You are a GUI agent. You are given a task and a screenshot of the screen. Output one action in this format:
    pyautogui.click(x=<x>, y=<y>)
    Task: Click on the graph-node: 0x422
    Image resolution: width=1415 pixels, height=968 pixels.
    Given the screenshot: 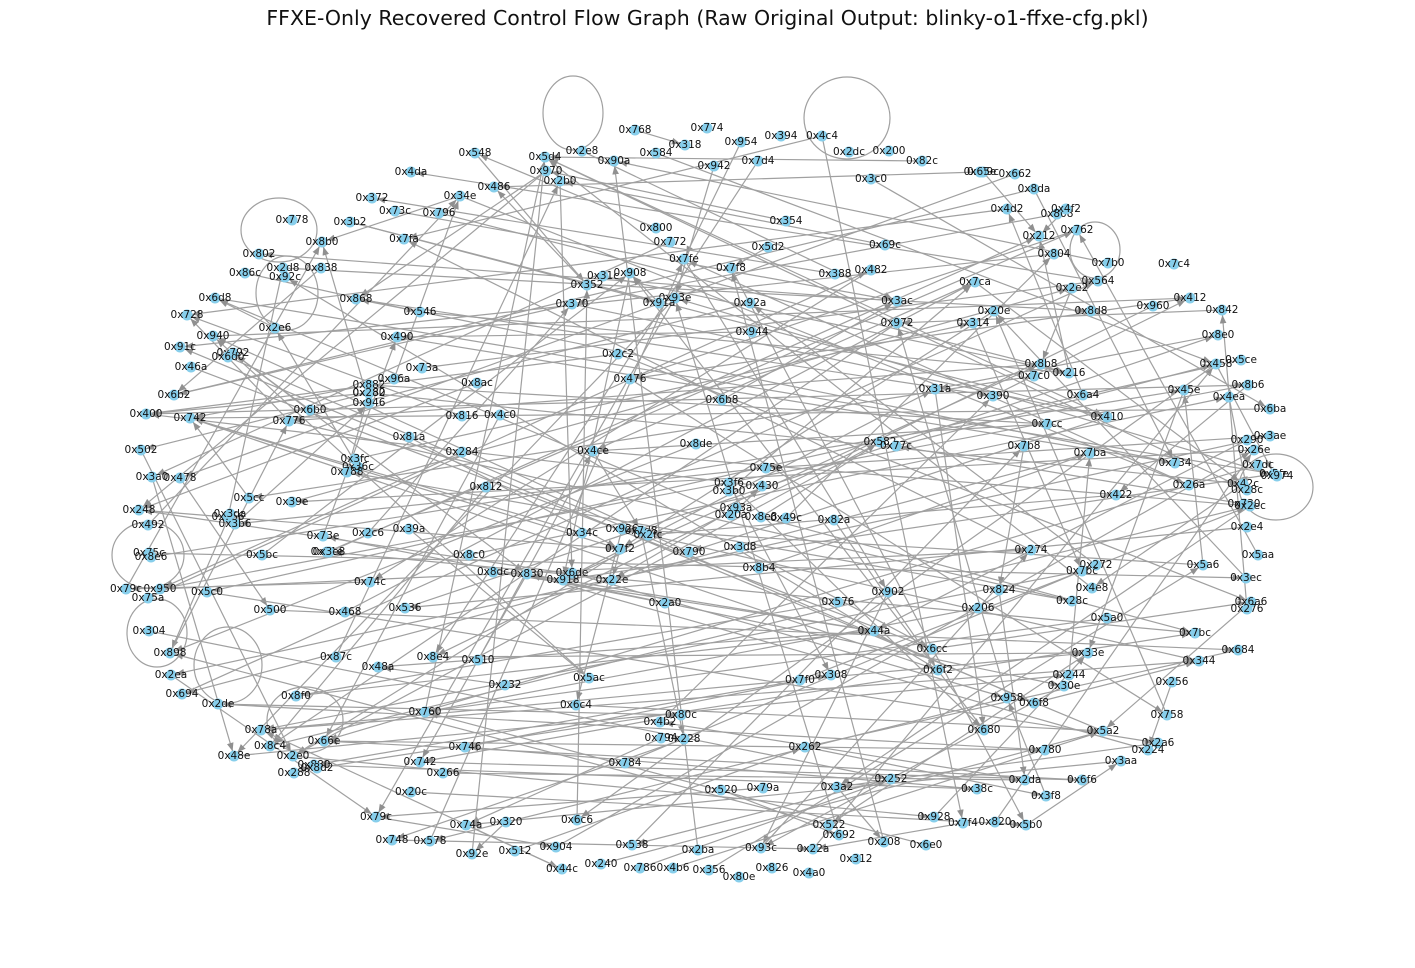 What is the action you would take?
    pyautogui.click(x=1116, y=495)
    